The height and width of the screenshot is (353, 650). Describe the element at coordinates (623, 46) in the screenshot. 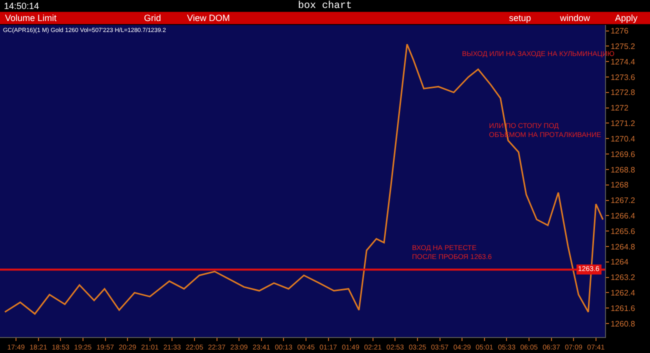

I see `y-tick-label: 1275.2` at that location.